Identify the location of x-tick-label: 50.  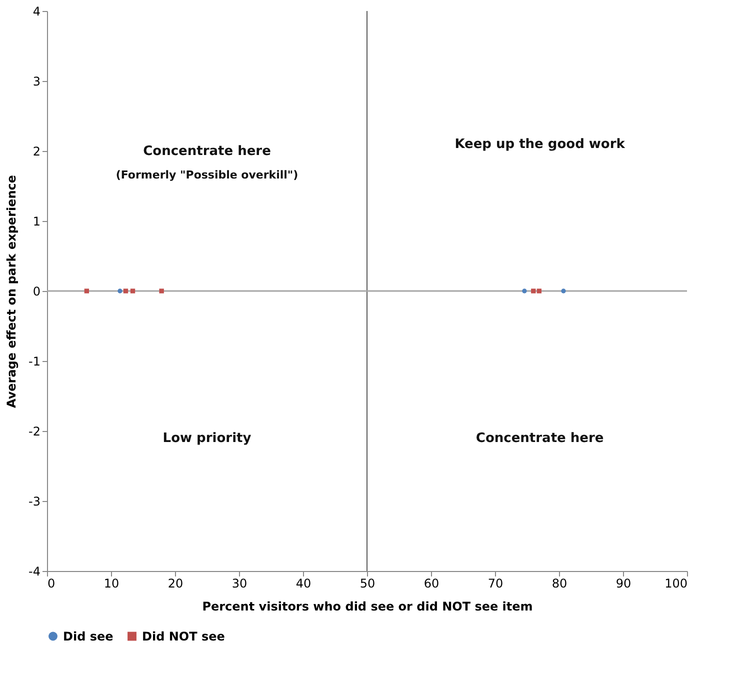
(368, 583).